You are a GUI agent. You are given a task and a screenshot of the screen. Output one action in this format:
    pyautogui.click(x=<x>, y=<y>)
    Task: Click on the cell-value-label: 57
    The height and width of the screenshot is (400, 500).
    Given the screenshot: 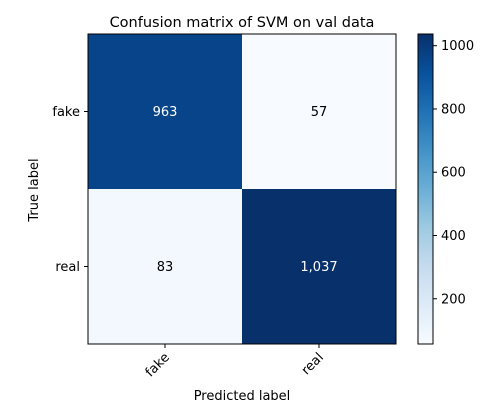 What is the action you would take?
    pyautogui.click(x=319, y=112)
    